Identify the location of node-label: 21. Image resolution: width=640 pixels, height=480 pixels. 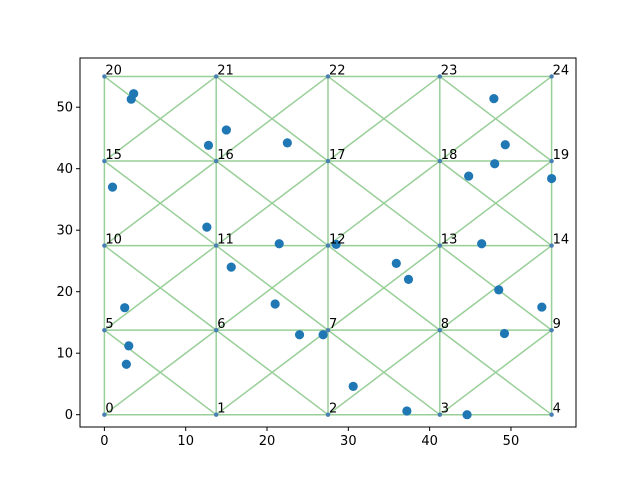
(225, 70).